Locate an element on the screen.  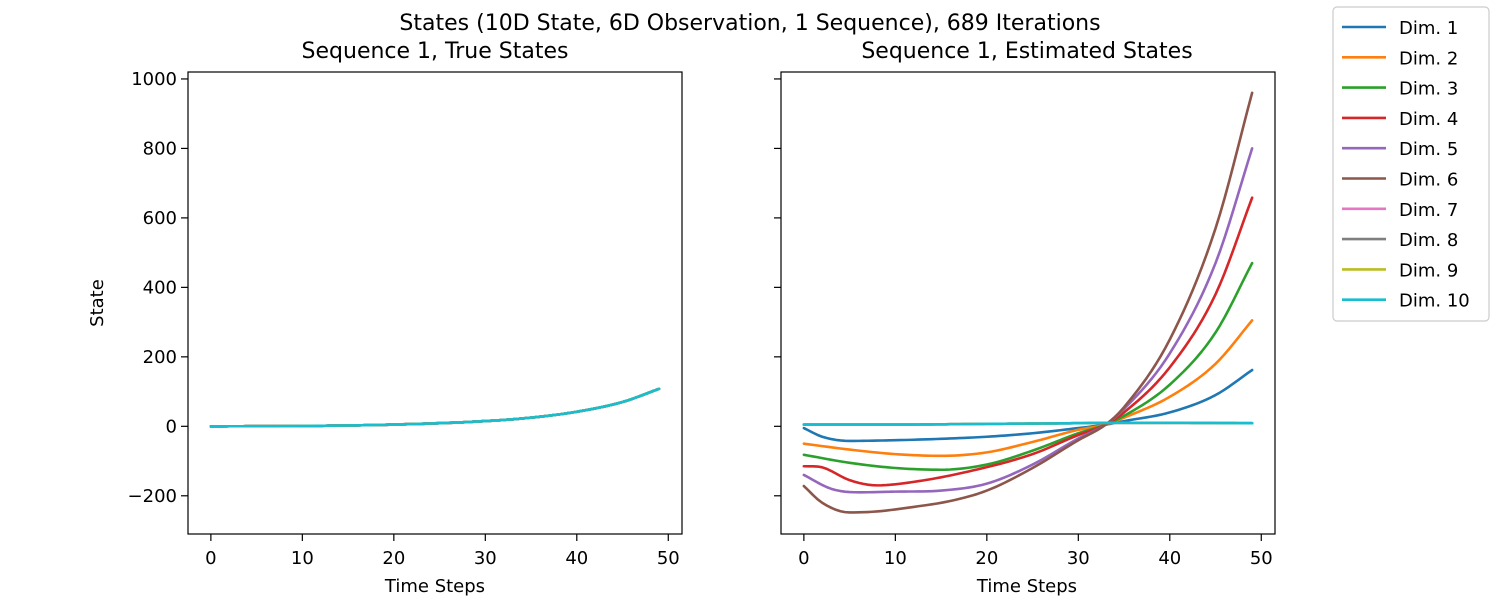
legend-label: Dim. 4 is located at coordinates (1428, 119).